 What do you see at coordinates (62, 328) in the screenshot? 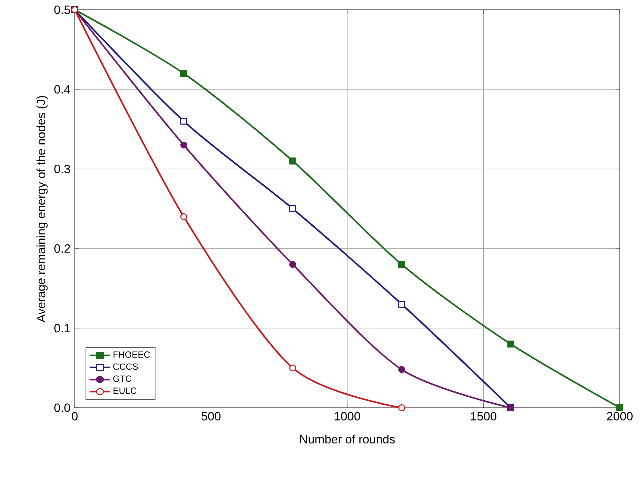
I see `y-tick-label: 0.1` at bounding box center [62, 328].